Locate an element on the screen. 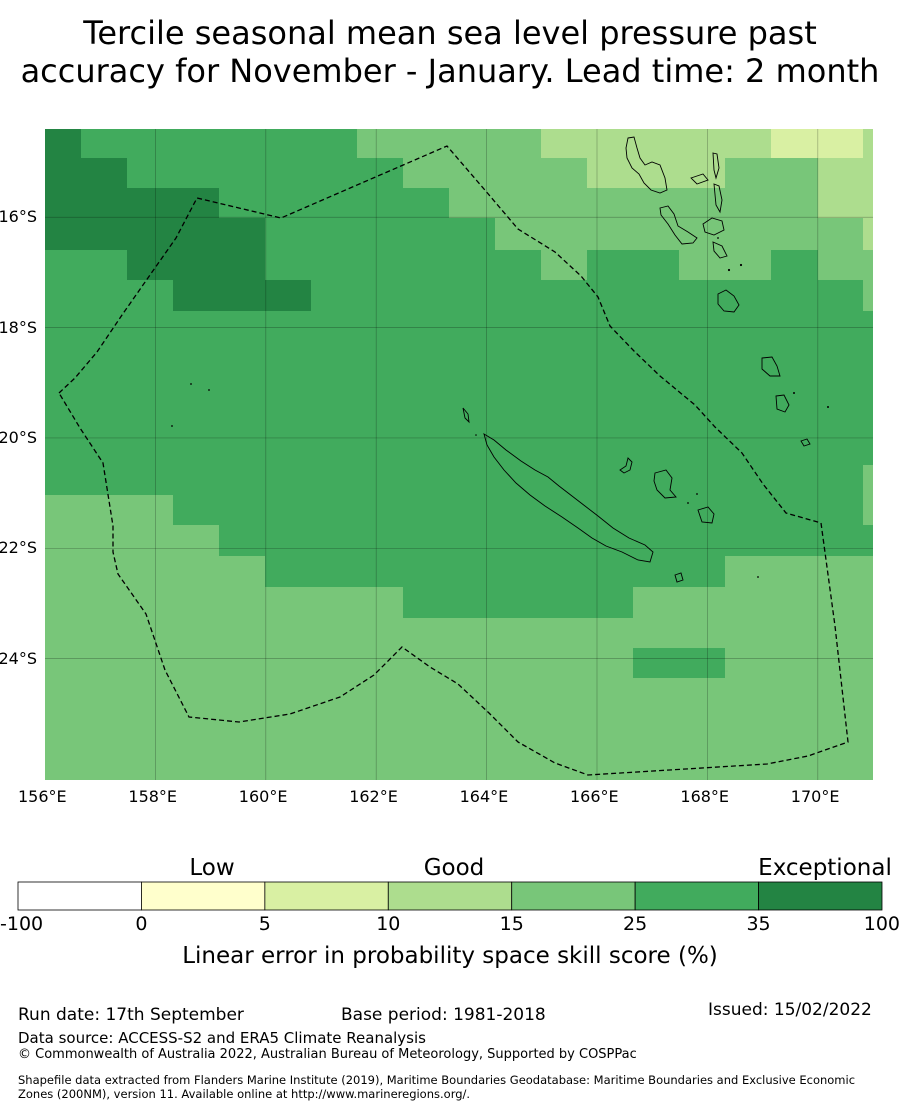 Image resolution: width=900 pixels, height=1110 pixels. colorbar-tick-6: 35 is located at coordinates (758, 924).